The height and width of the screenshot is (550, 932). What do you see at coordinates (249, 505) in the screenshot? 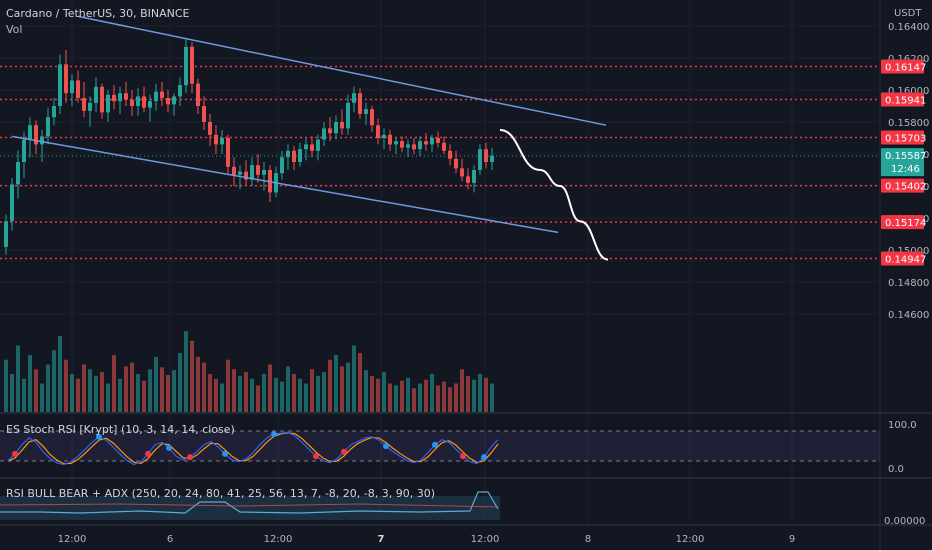
I see `rsi-line` at bounding box center [249, 505].